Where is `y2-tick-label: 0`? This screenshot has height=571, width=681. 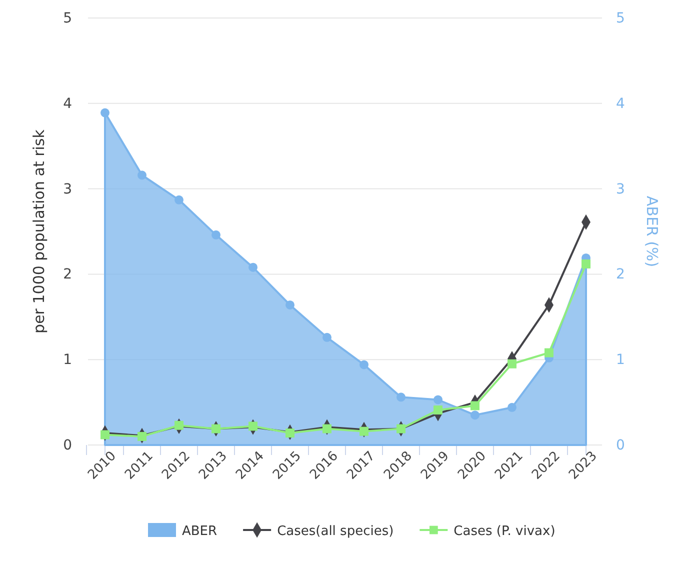
y2-tick-label: 0 is located at coordinates (620, 445).